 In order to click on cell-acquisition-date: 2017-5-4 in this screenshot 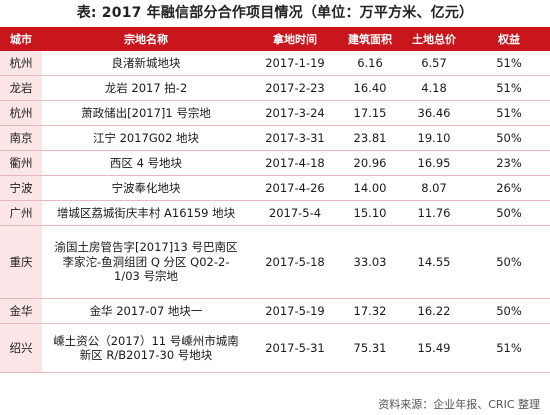, I will do `click(295, 213)`.